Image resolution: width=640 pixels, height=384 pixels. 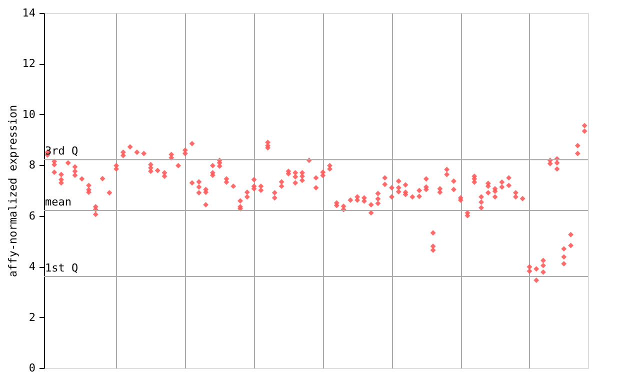 I want to click on y-tick-label: 14, so click(x=29, y=13).